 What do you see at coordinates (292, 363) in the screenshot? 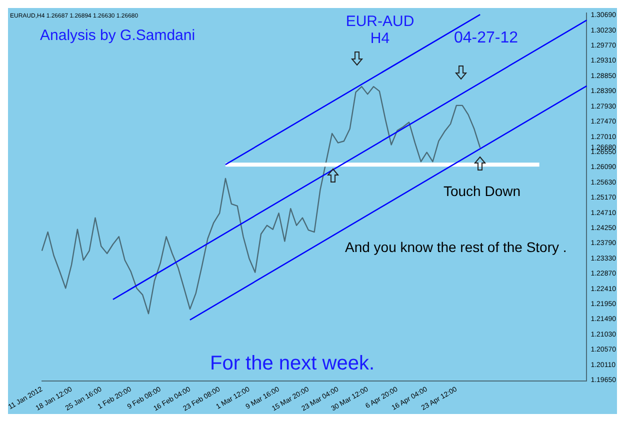
I see `annotation: For the next week.` at bounding box center [292, 363].